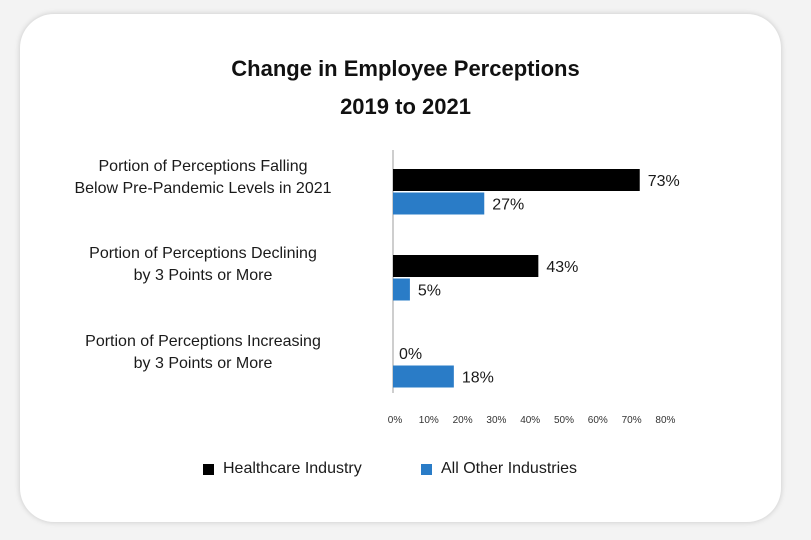  What do you see at coordinates (664, 181) in the screenshot?
I see `data-label-healthcare-1: 73%` at bounding box center [664, 181].